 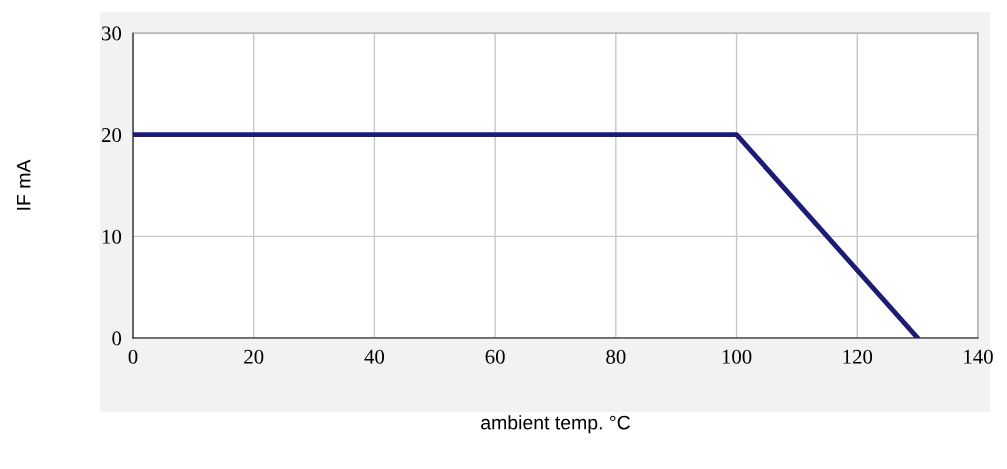 What do you see at coordinates (112, 33) in the screenshot?
I see `y-tick-label: 30` at bounding box center [112, 33].